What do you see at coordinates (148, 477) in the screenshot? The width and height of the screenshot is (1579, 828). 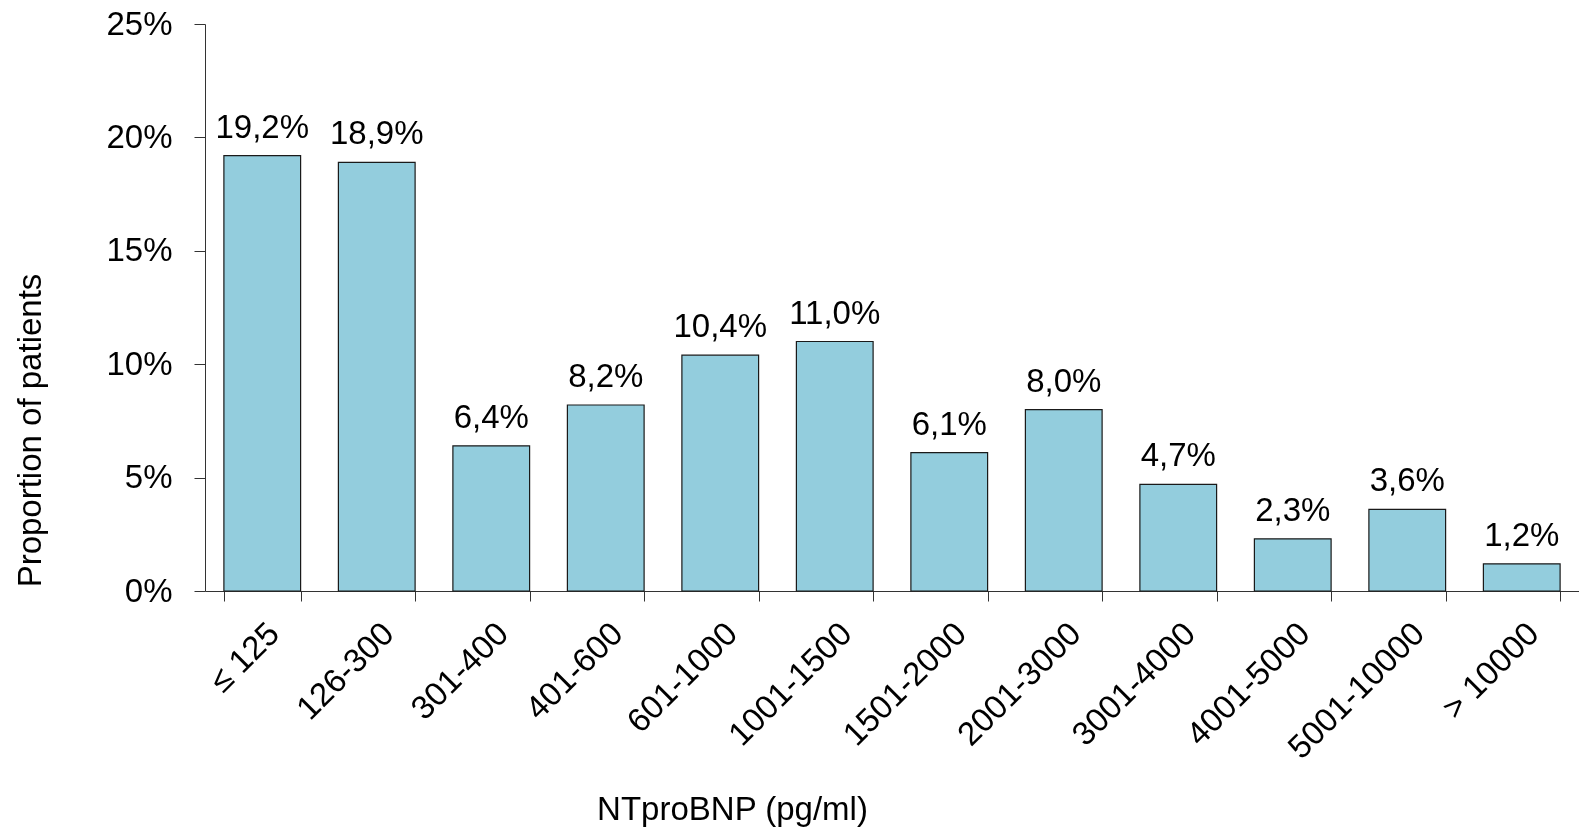 I see `y-tick-label: 5%` at bounding box center [148, 477].